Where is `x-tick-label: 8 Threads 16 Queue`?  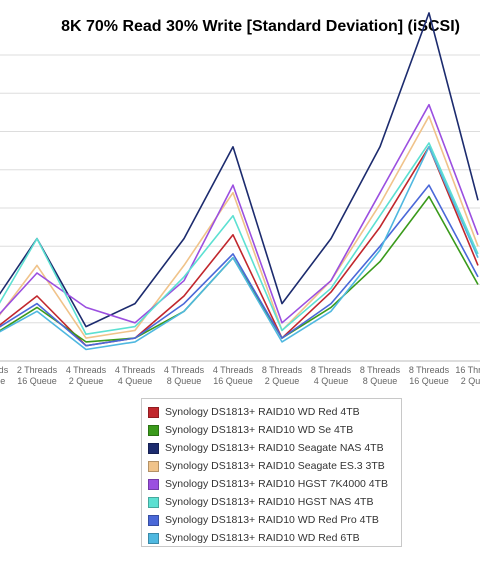 x-tick-label: 8 Threads 16 Queue is located at coordinates (429, 375).